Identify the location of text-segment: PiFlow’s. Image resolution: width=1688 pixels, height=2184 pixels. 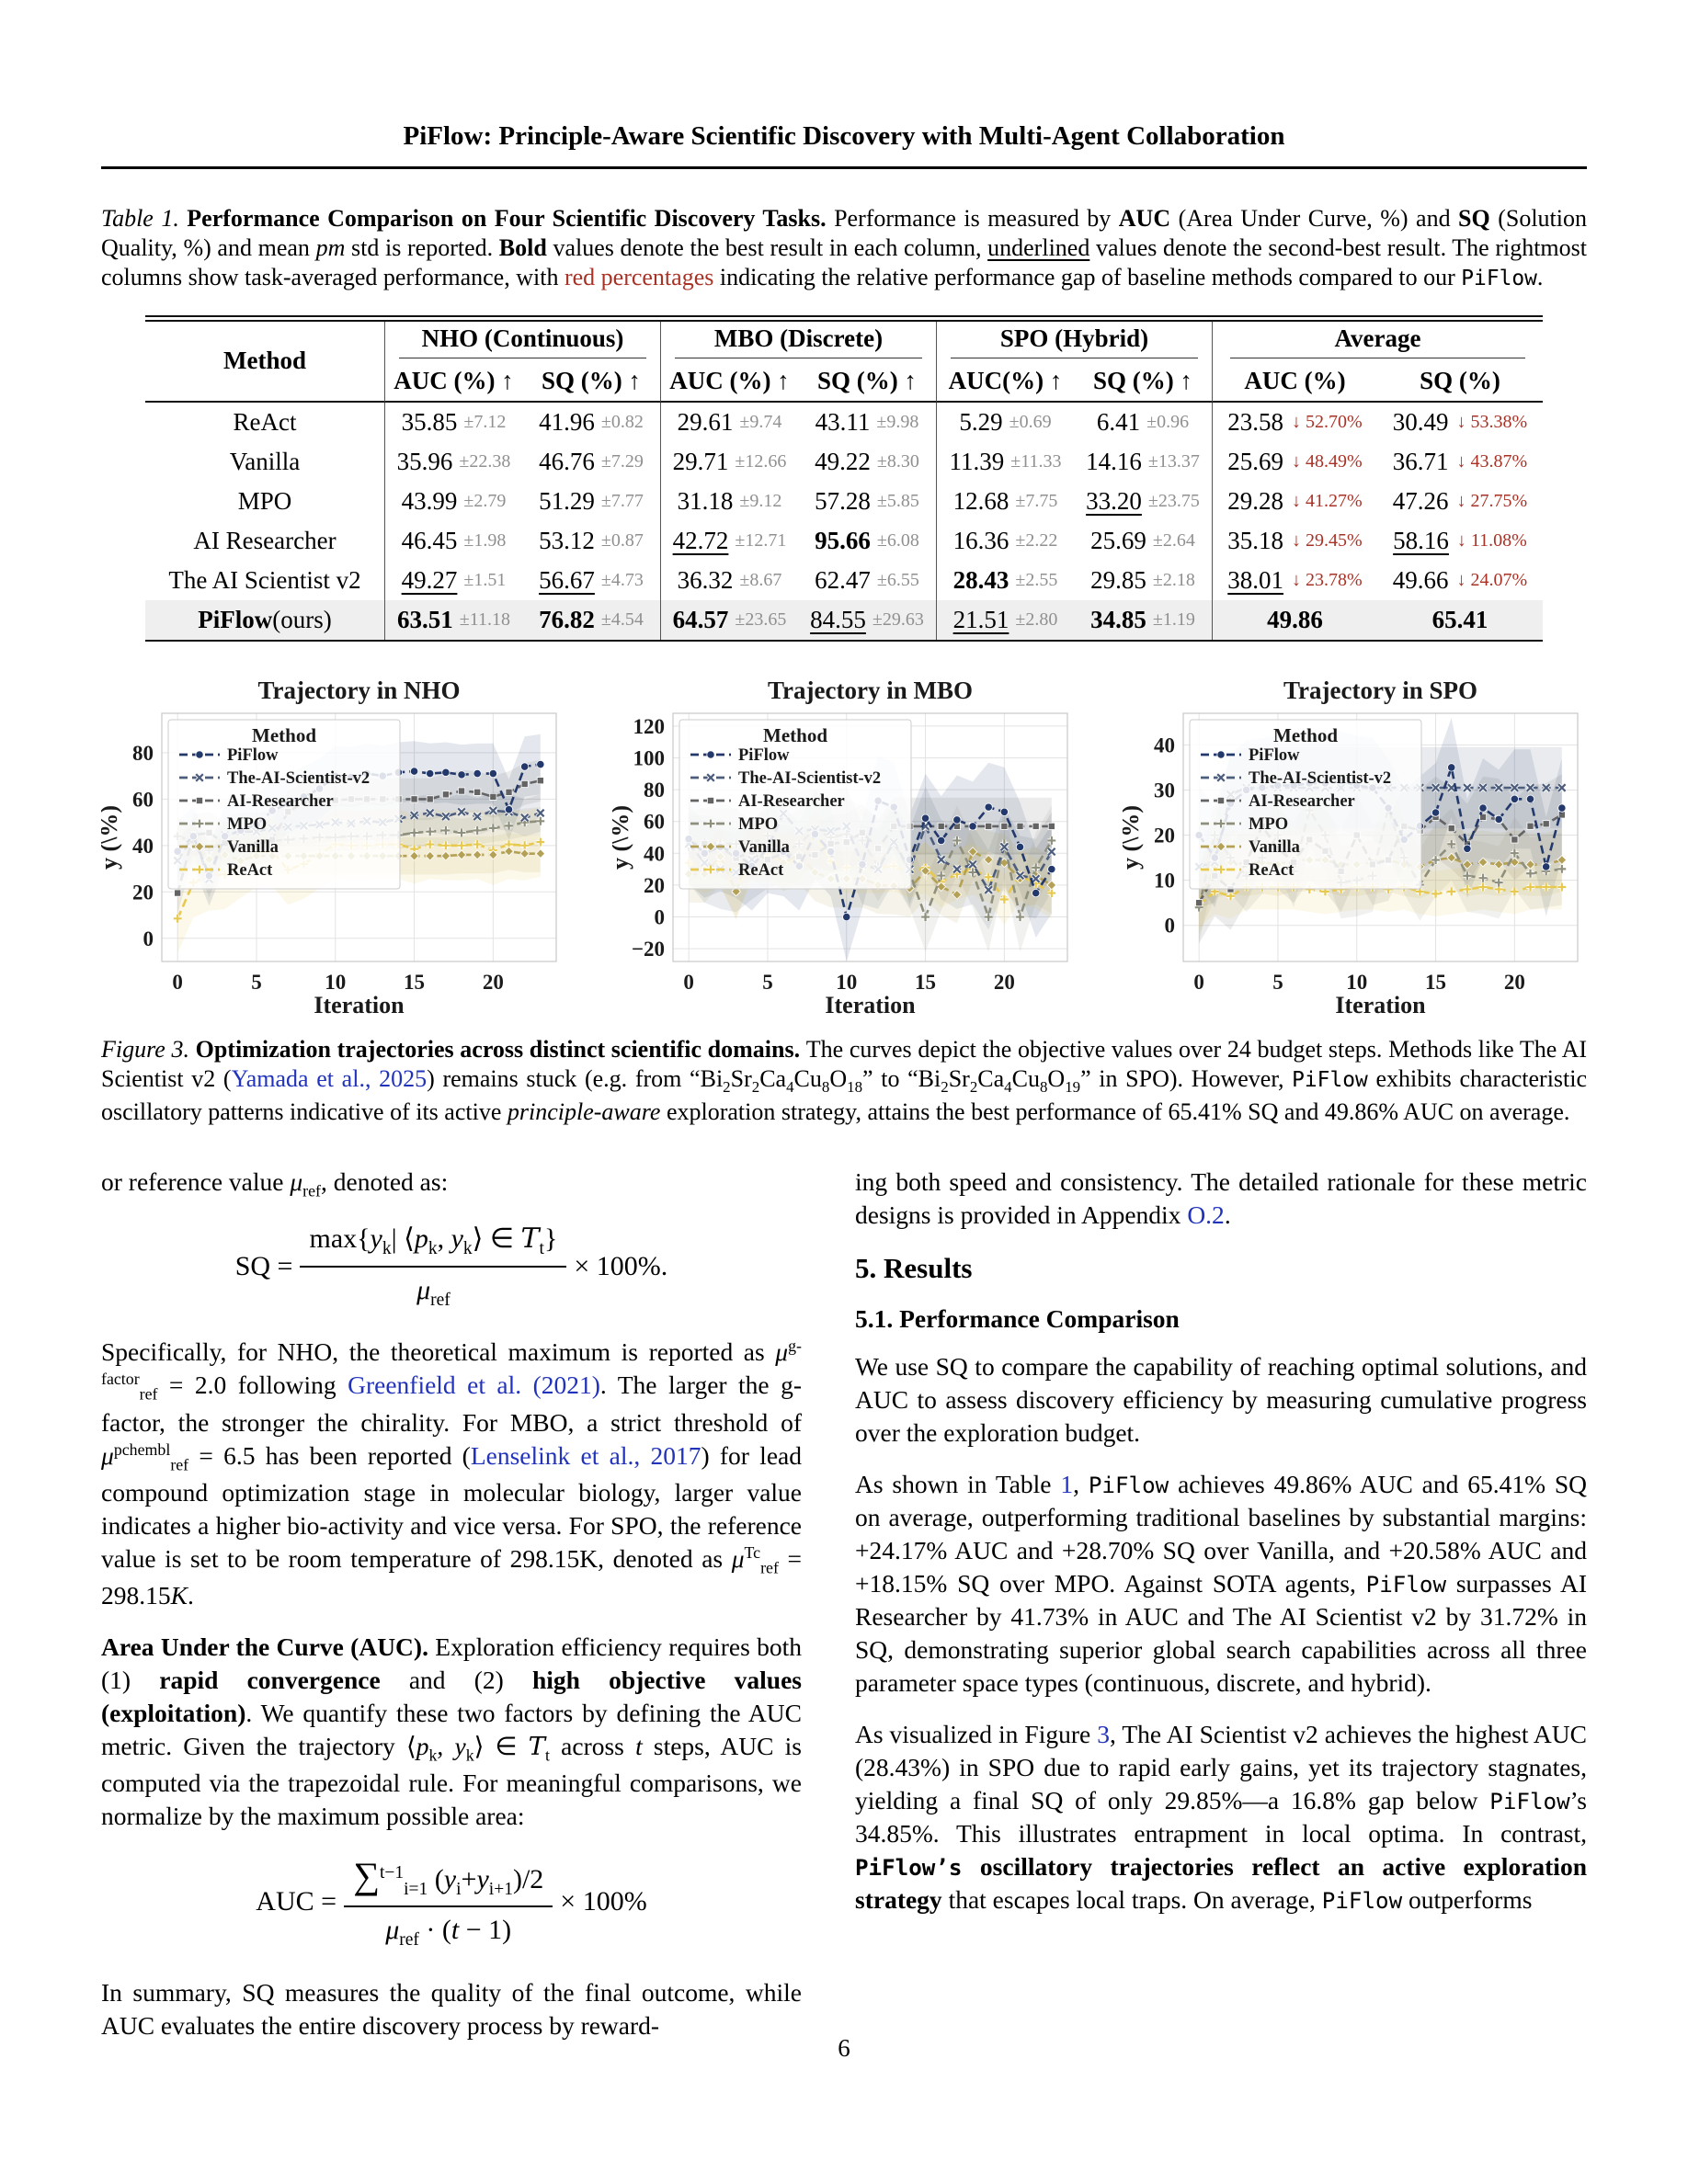
(909, 1868).